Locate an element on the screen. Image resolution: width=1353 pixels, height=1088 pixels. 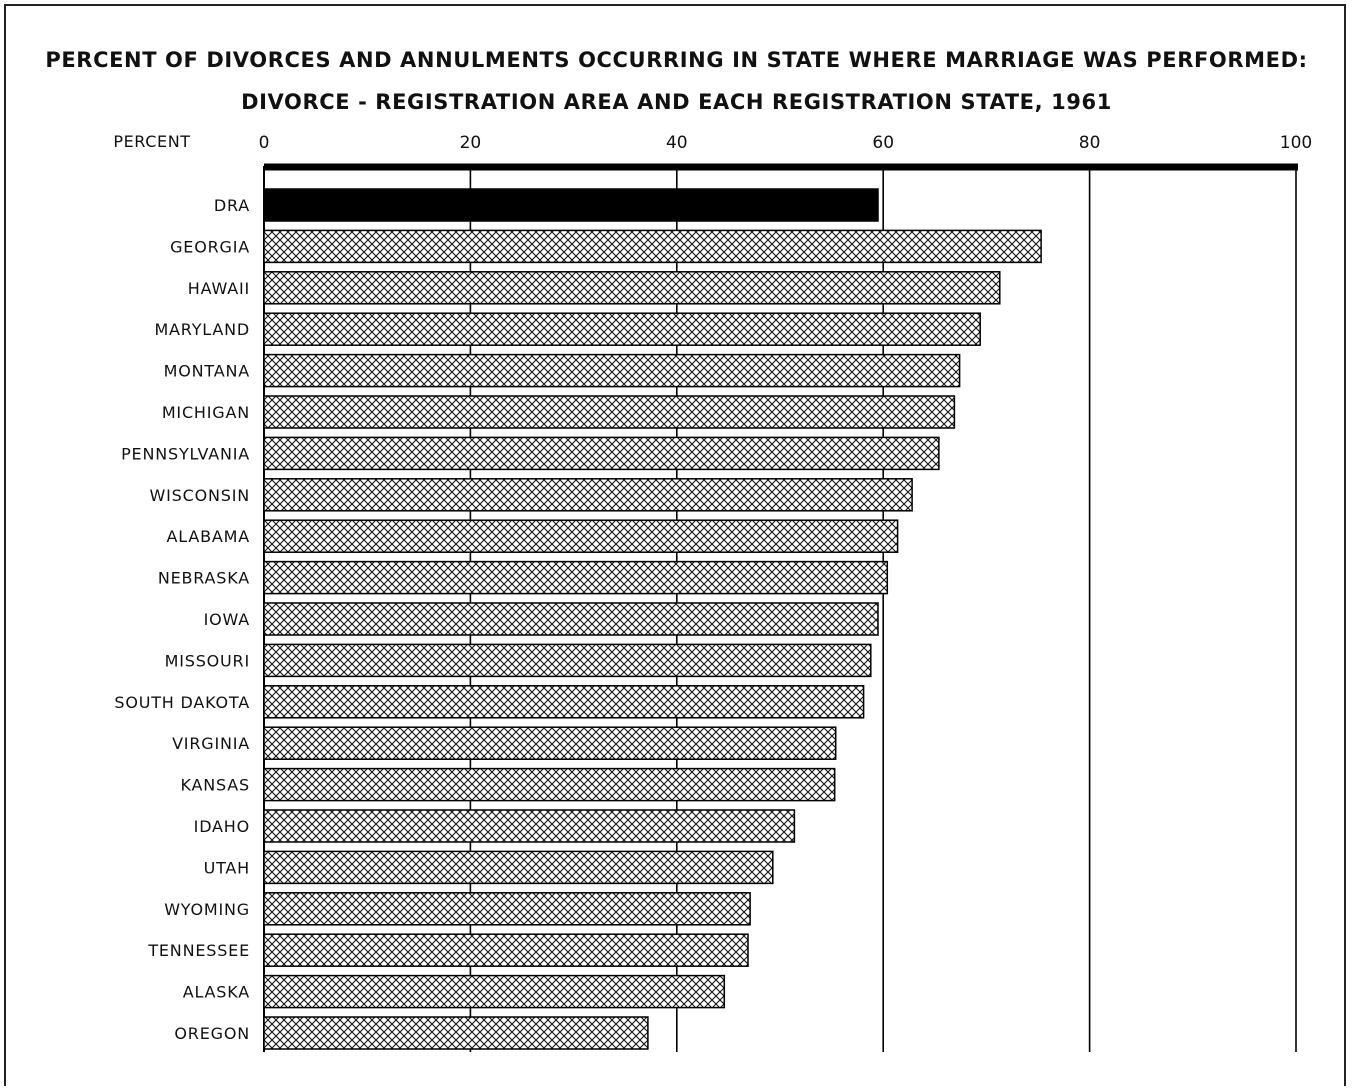
x-tick-label: 100 is located at coordinates (1296, 143).